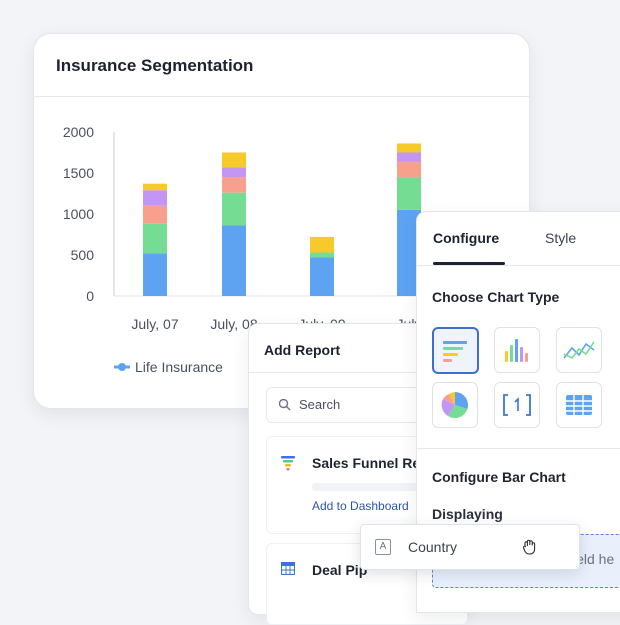  What do you see at coordinates (288, 570) in the screenshot?
I see `table-icon` at bounding box center [288, 570].